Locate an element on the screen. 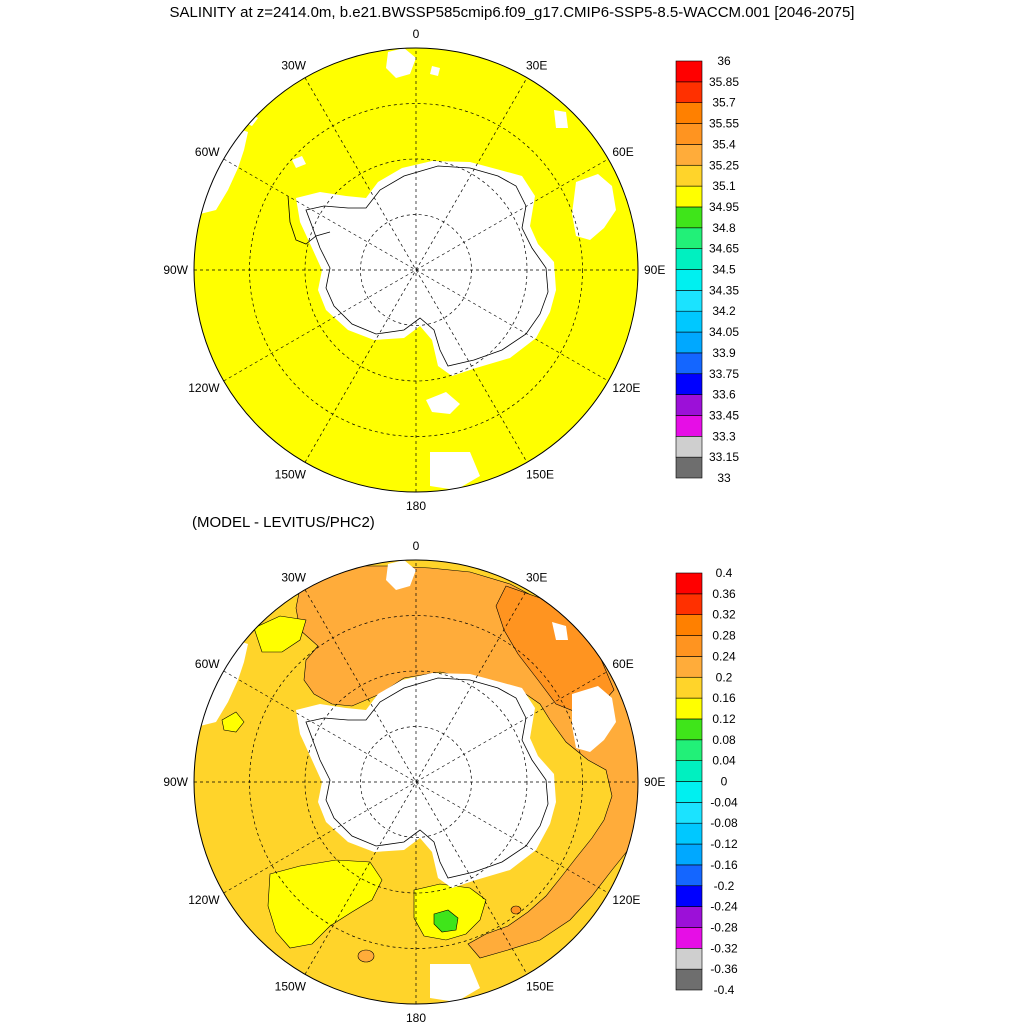 The width and height of the screenshot is (1024, 1024). colorbar-tick-label: 33.3 is located at coordinates (724, 436).